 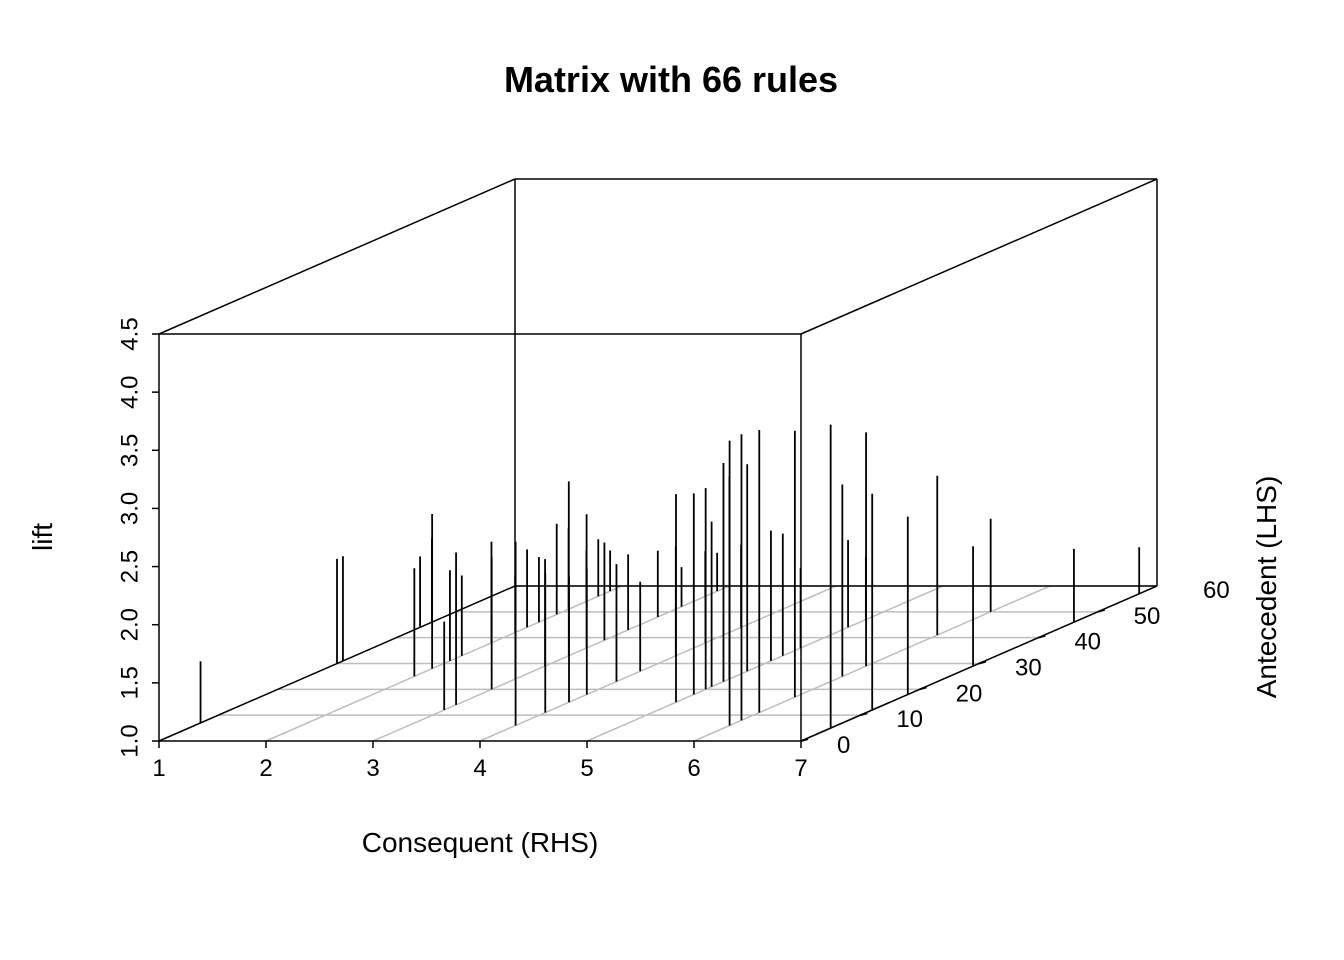 I want to click on x-tick-label: 5, so click(x=586, y=768).